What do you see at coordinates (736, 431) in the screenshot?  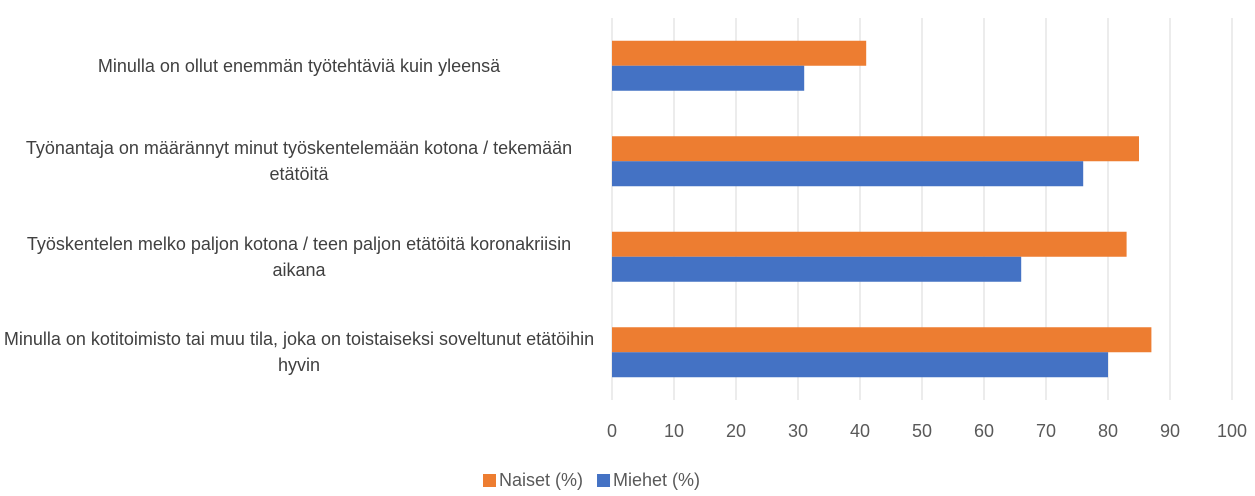 I see `x-tick-label: 20` at bounding box center [736, 431].